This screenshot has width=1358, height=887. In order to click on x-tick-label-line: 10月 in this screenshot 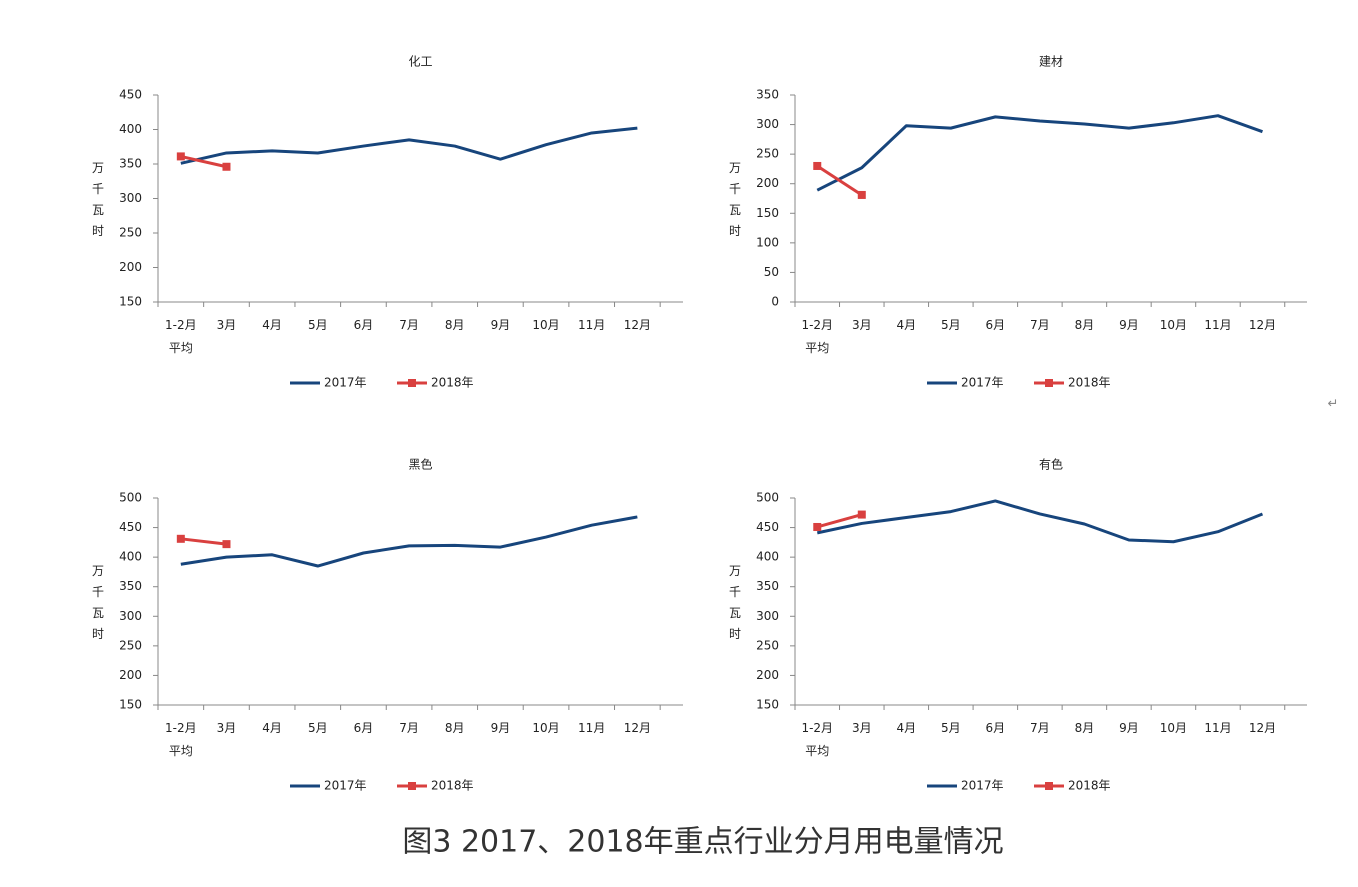, I will do `click(1173, 325)`.